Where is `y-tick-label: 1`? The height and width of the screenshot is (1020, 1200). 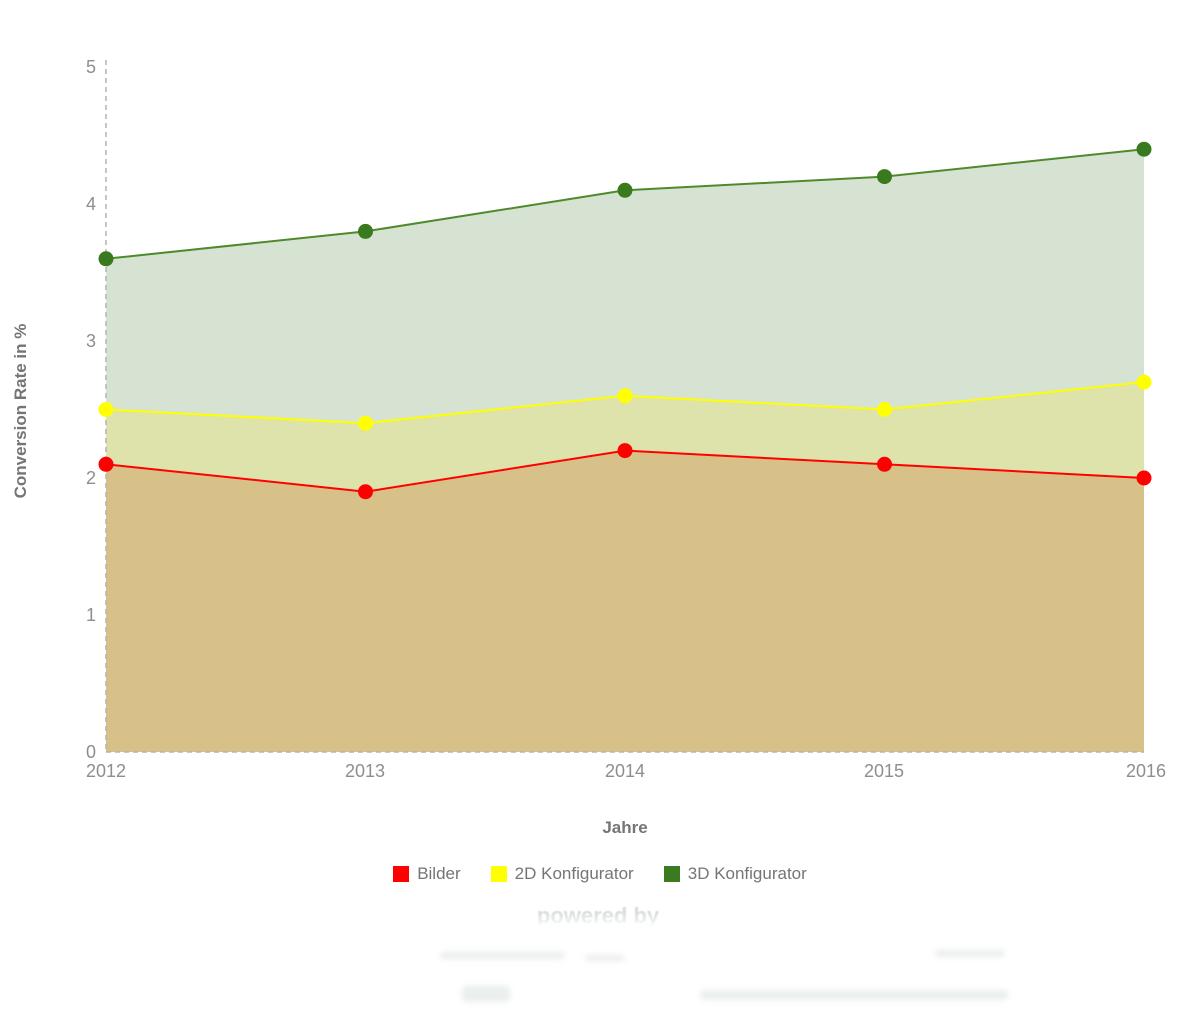
y-tick-label: 1 is located at coordinates (90, 615).